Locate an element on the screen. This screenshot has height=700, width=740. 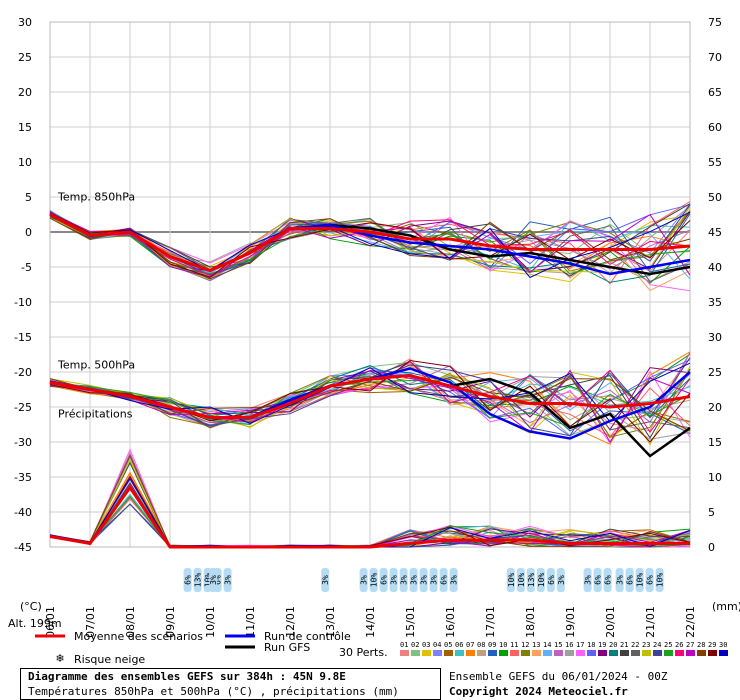
y-tick-label: -25 is located at coordinates (23, 407).